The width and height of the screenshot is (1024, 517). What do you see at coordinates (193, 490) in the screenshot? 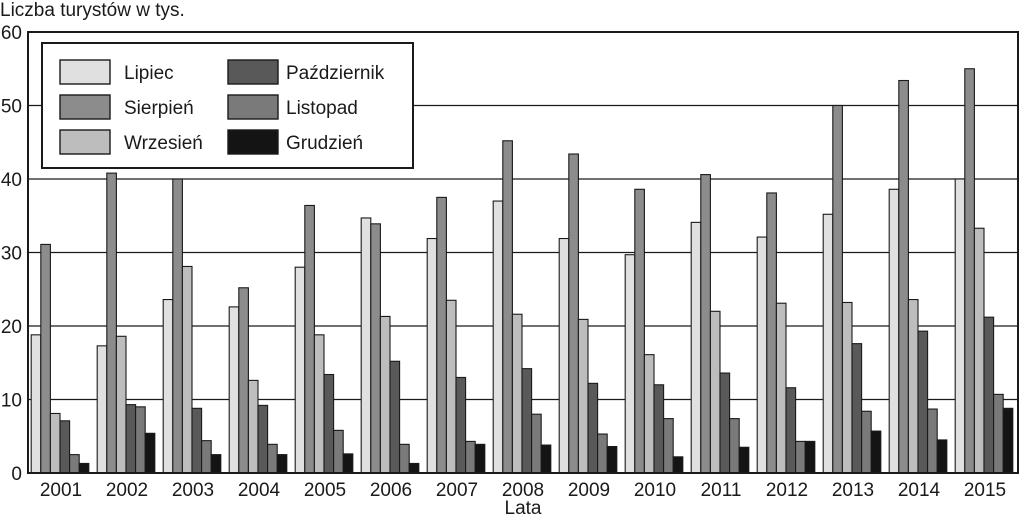
I see `x-tick-label: 2003` at bounding box center [193, 490].